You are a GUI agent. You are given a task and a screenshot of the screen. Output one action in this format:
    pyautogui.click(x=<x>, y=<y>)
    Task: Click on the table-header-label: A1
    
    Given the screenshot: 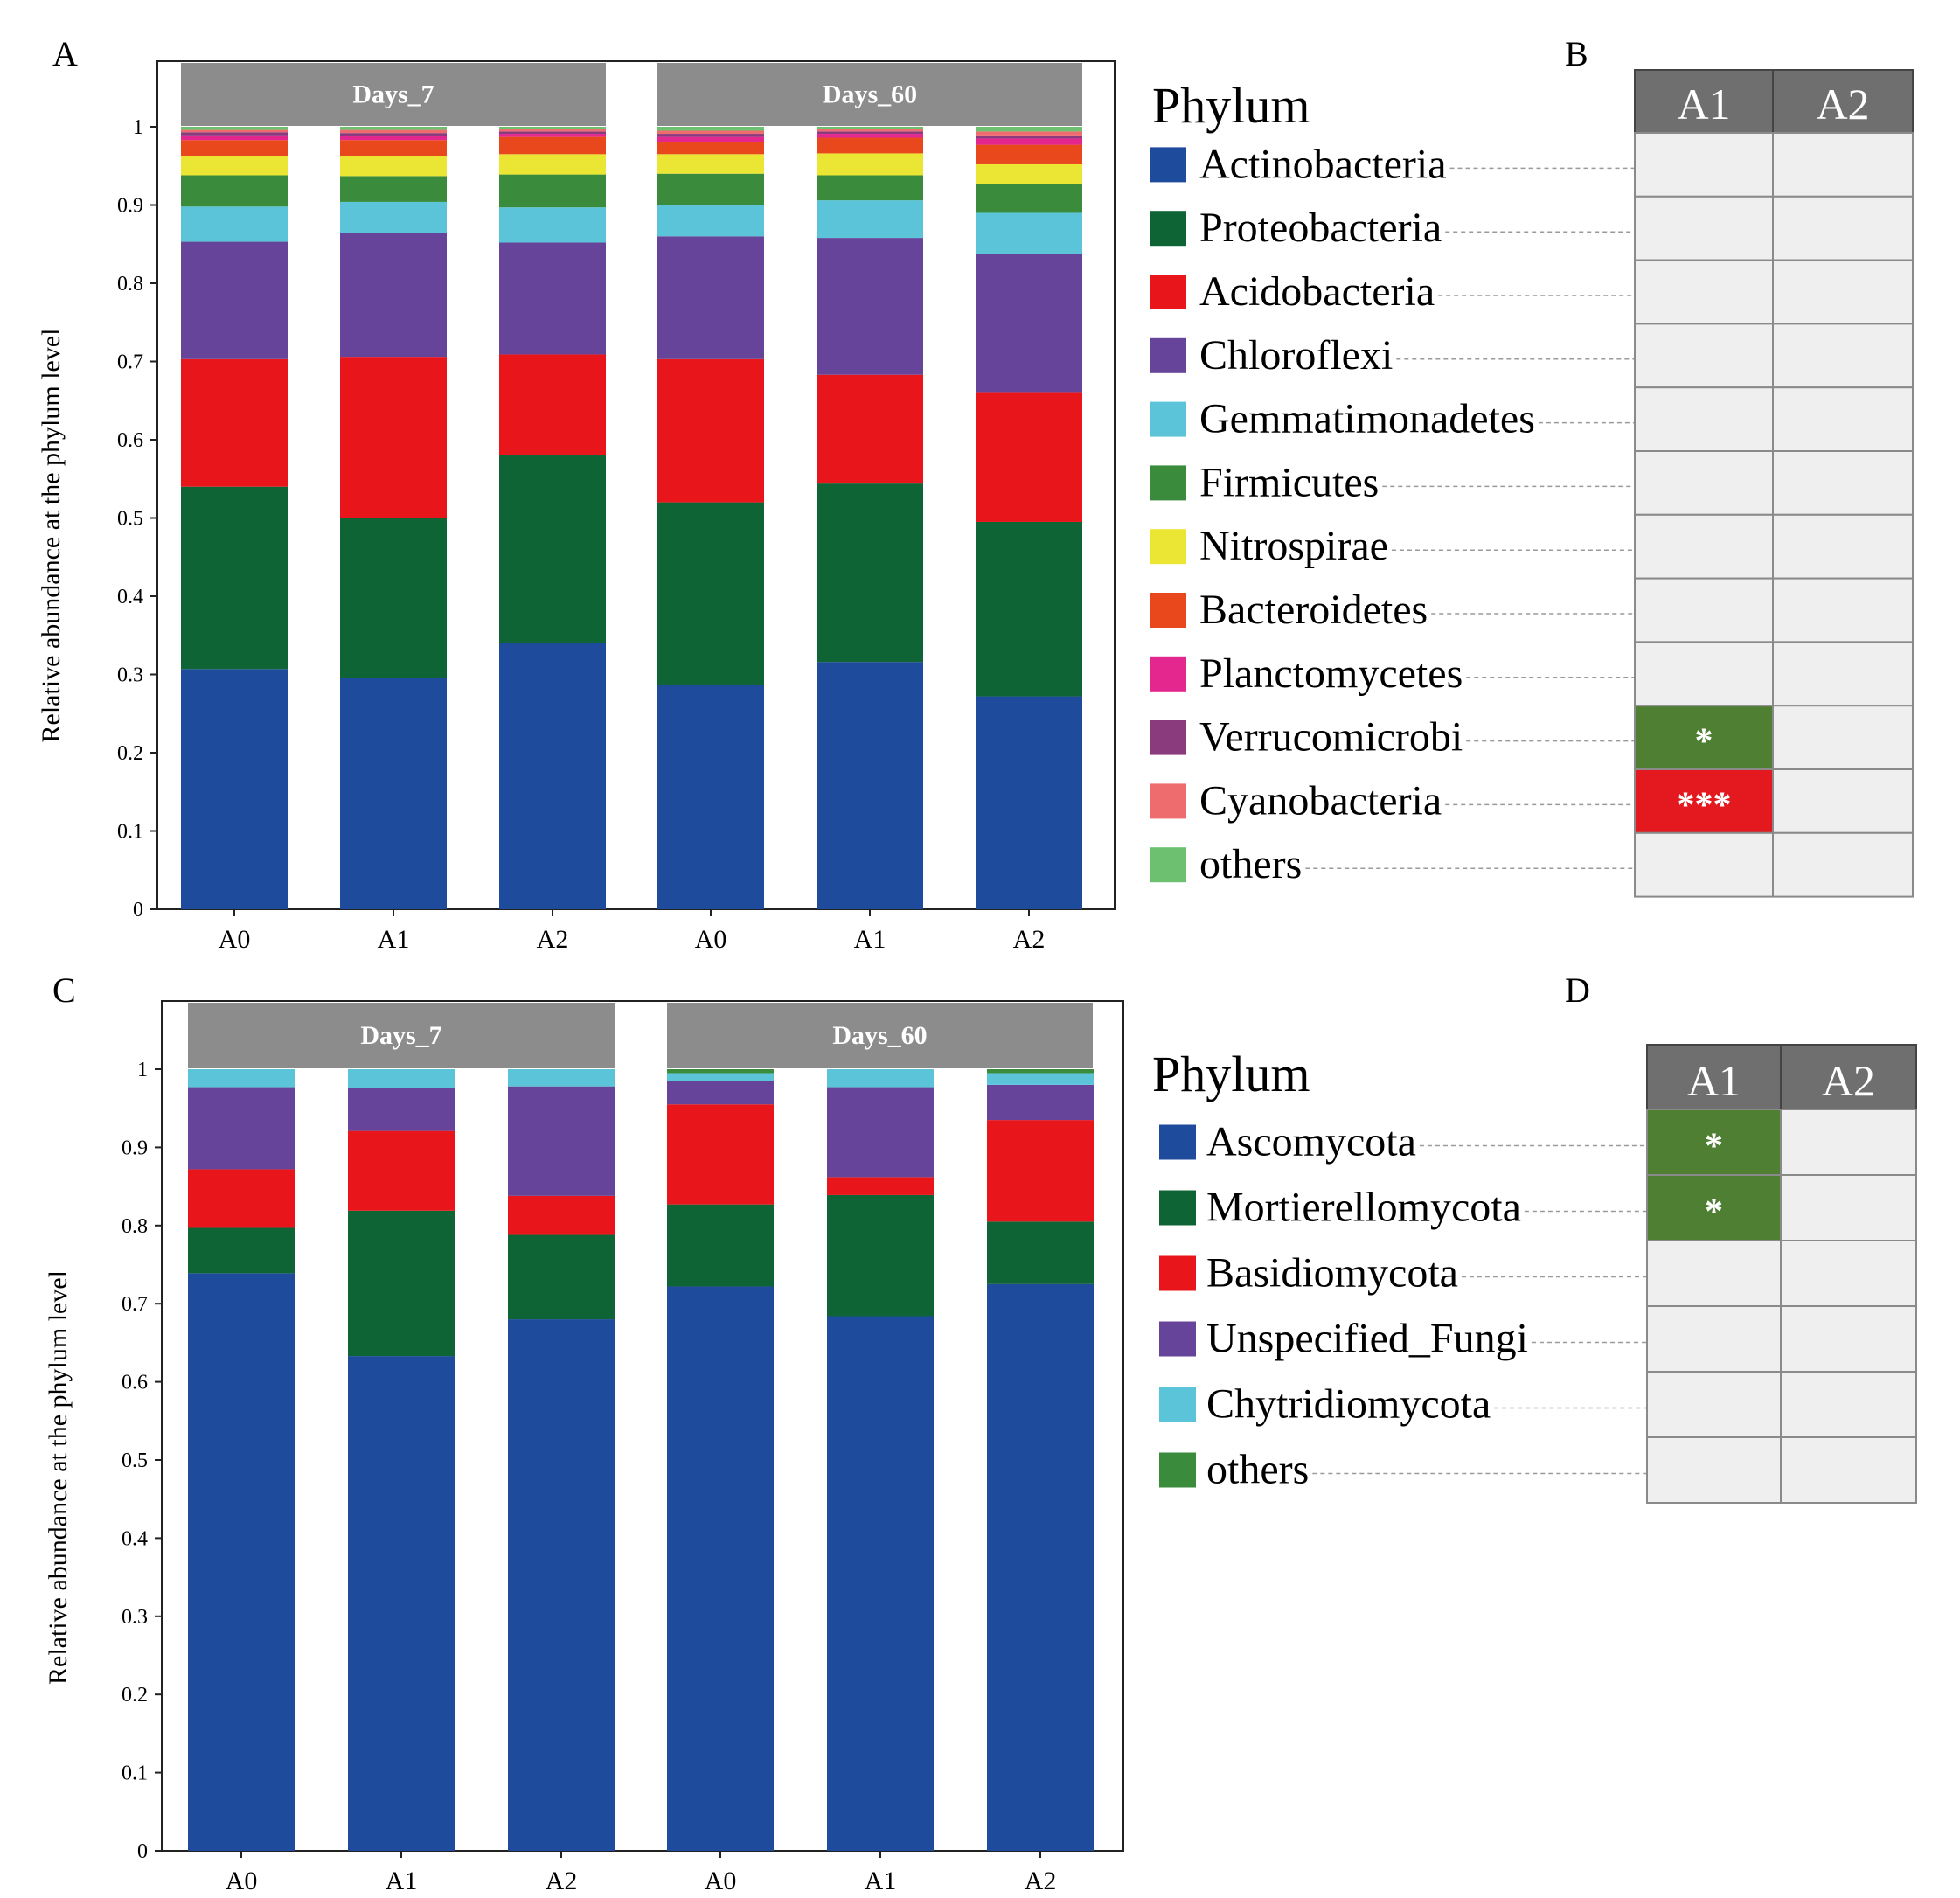 What is the action you would take?
    pyautogui.click(x=1714, y=1080)
    